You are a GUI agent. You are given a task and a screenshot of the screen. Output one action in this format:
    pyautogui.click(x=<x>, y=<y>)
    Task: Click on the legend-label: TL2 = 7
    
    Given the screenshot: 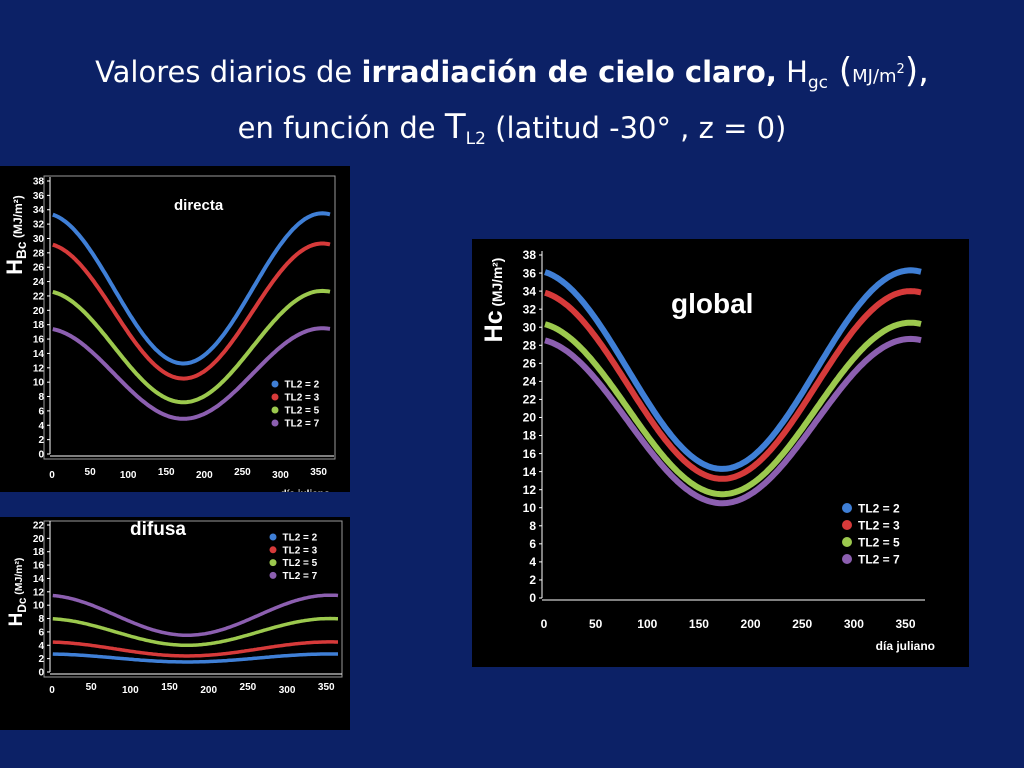 What is the action you would take?
    pyautogui.click(x=879, y=559)
    